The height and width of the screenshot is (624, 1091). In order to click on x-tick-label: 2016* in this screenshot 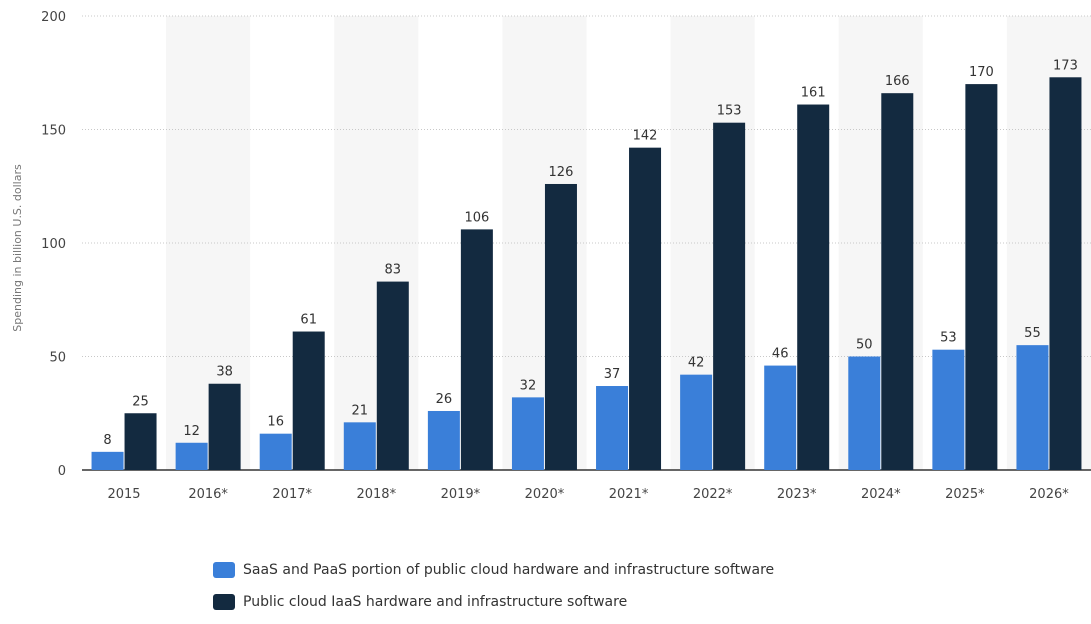, I will do `click(208, 494)`.